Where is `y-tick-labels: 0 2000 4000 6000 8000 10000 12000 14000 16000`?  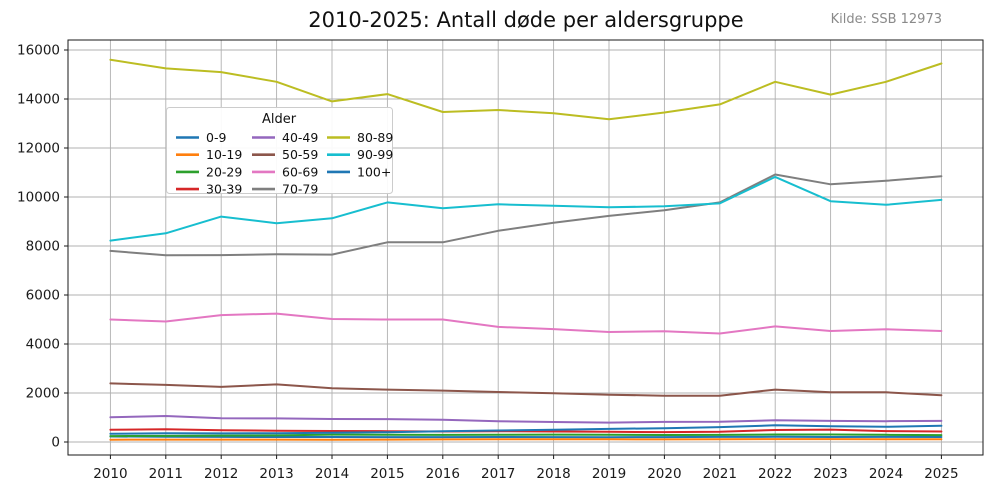
y-tick-labels: 0 2000 4000 6000 8000 10000 12000 14000 16000 is located at coordinates (38, 247).